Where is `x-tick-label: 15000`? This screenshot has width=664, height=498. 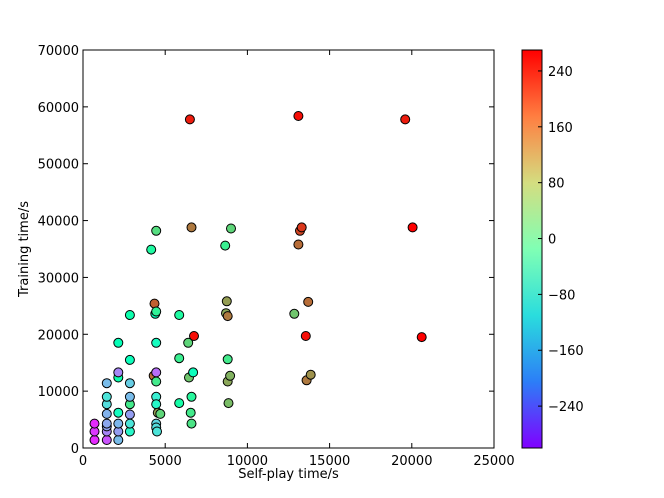
x-tick-label: 15000 is located at coordinates (329, 461).